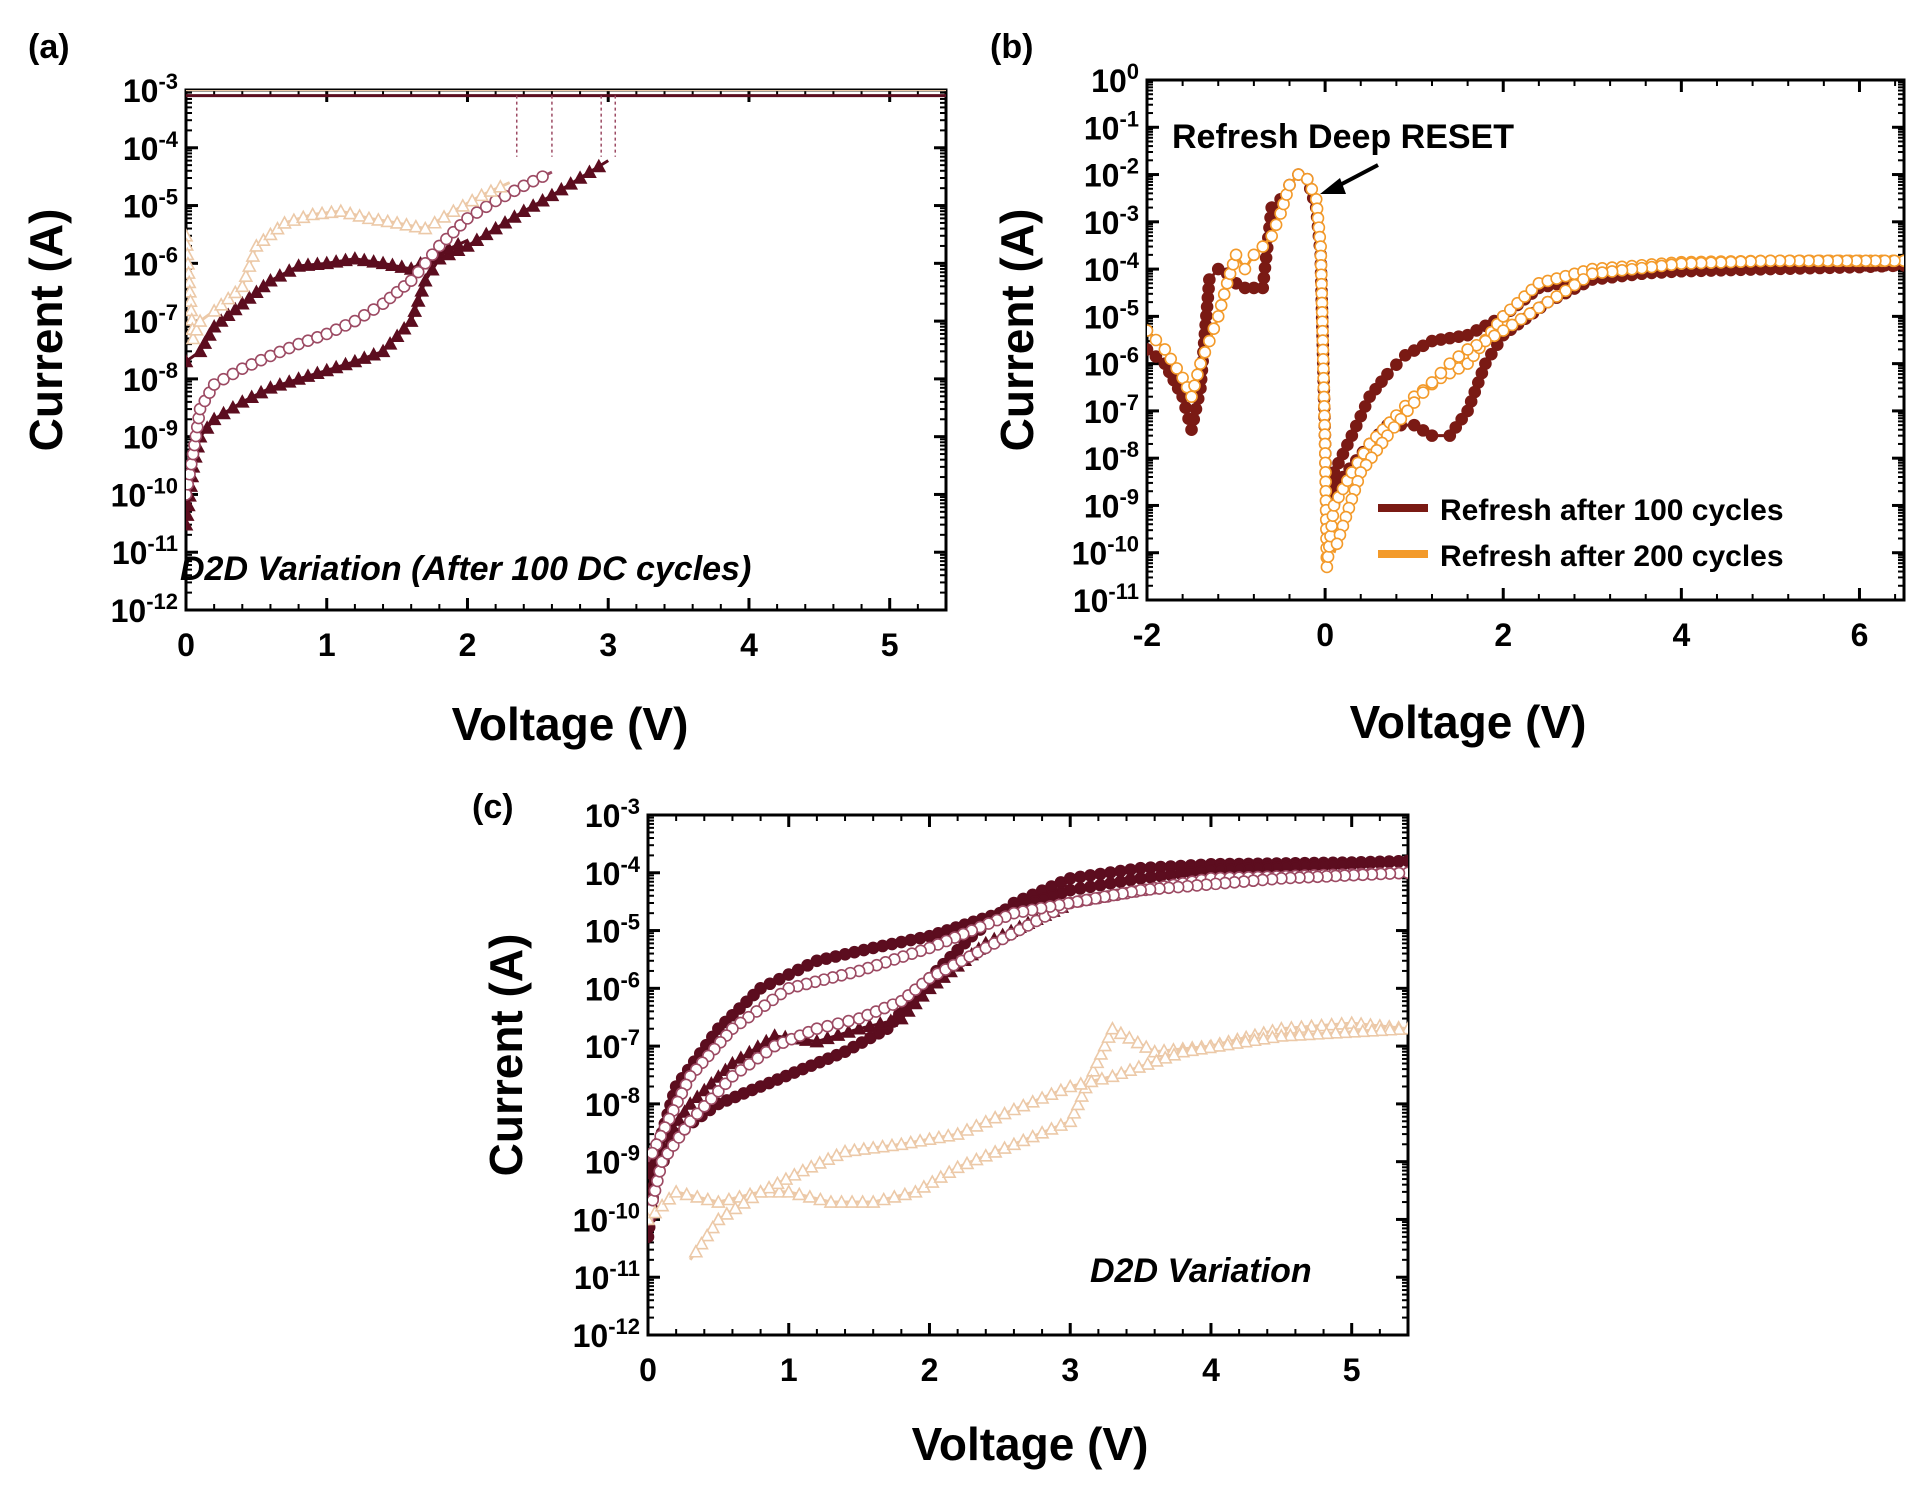 This screenshot has height=1492, width=1912. What do you see at coordinates (1011, 47) in the screenshot?
I see `panel-b-label: (b)` at bounding box center [1011, 47].